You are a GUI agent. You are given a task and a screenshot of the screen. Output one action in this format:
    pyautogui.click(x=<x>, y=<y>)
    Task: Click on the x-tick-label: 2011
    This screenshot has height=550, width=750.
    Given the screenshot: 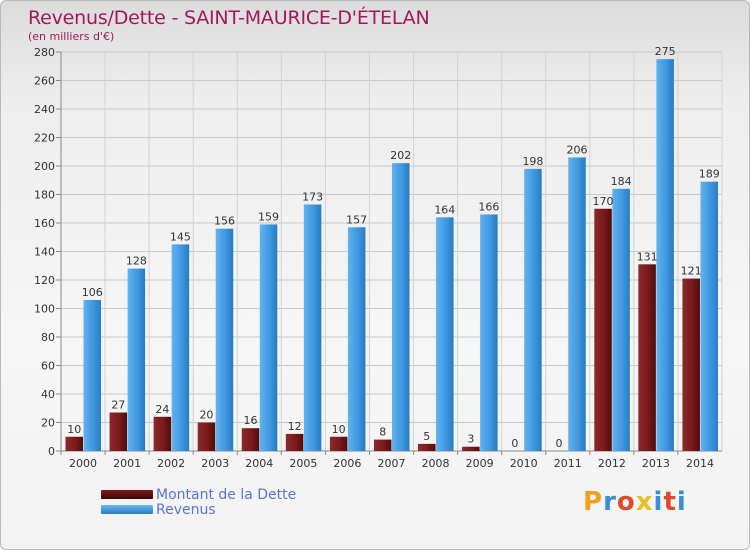 What is the action you would take?
    pyautogui.click(x=568, y=463)
    